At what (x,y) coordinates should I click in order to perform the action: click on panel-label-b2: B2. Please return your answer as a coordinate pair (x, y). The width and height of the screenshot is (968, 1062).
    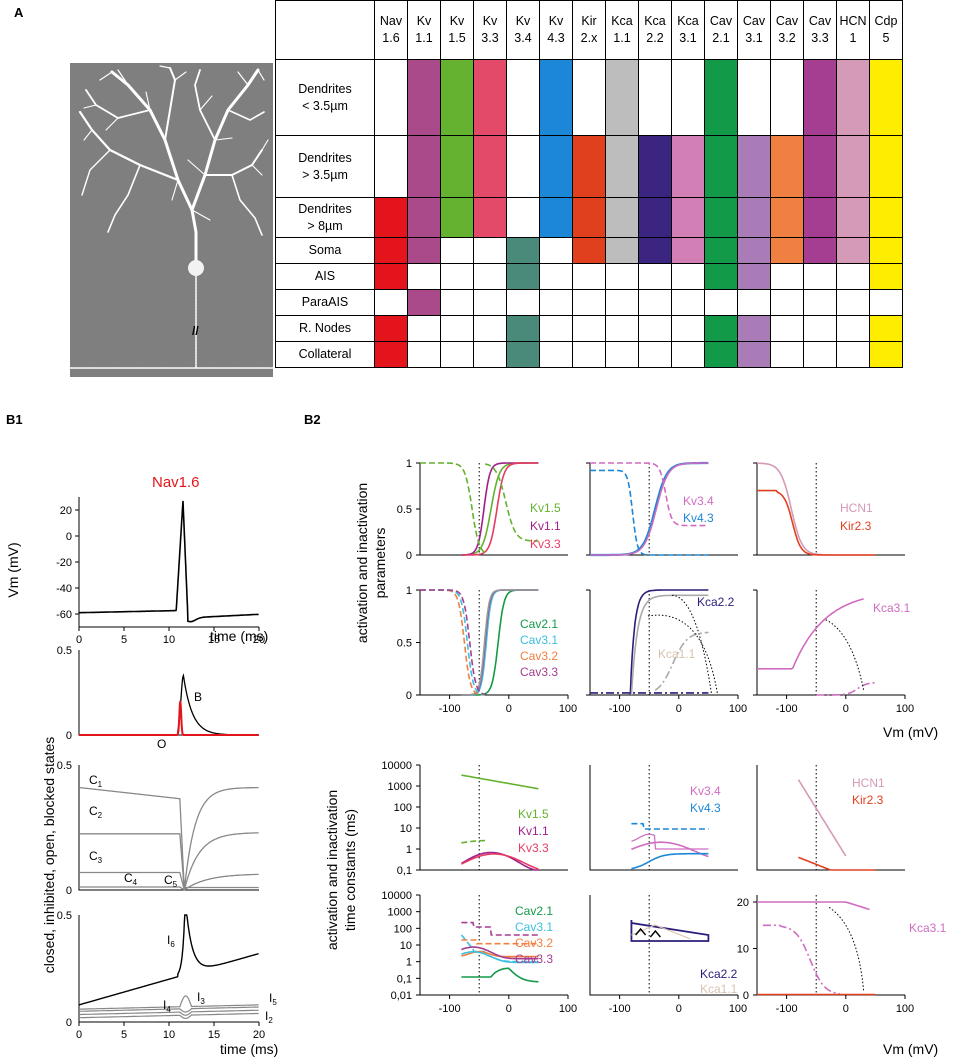
    Looking at the image, I should click on (312, 419).